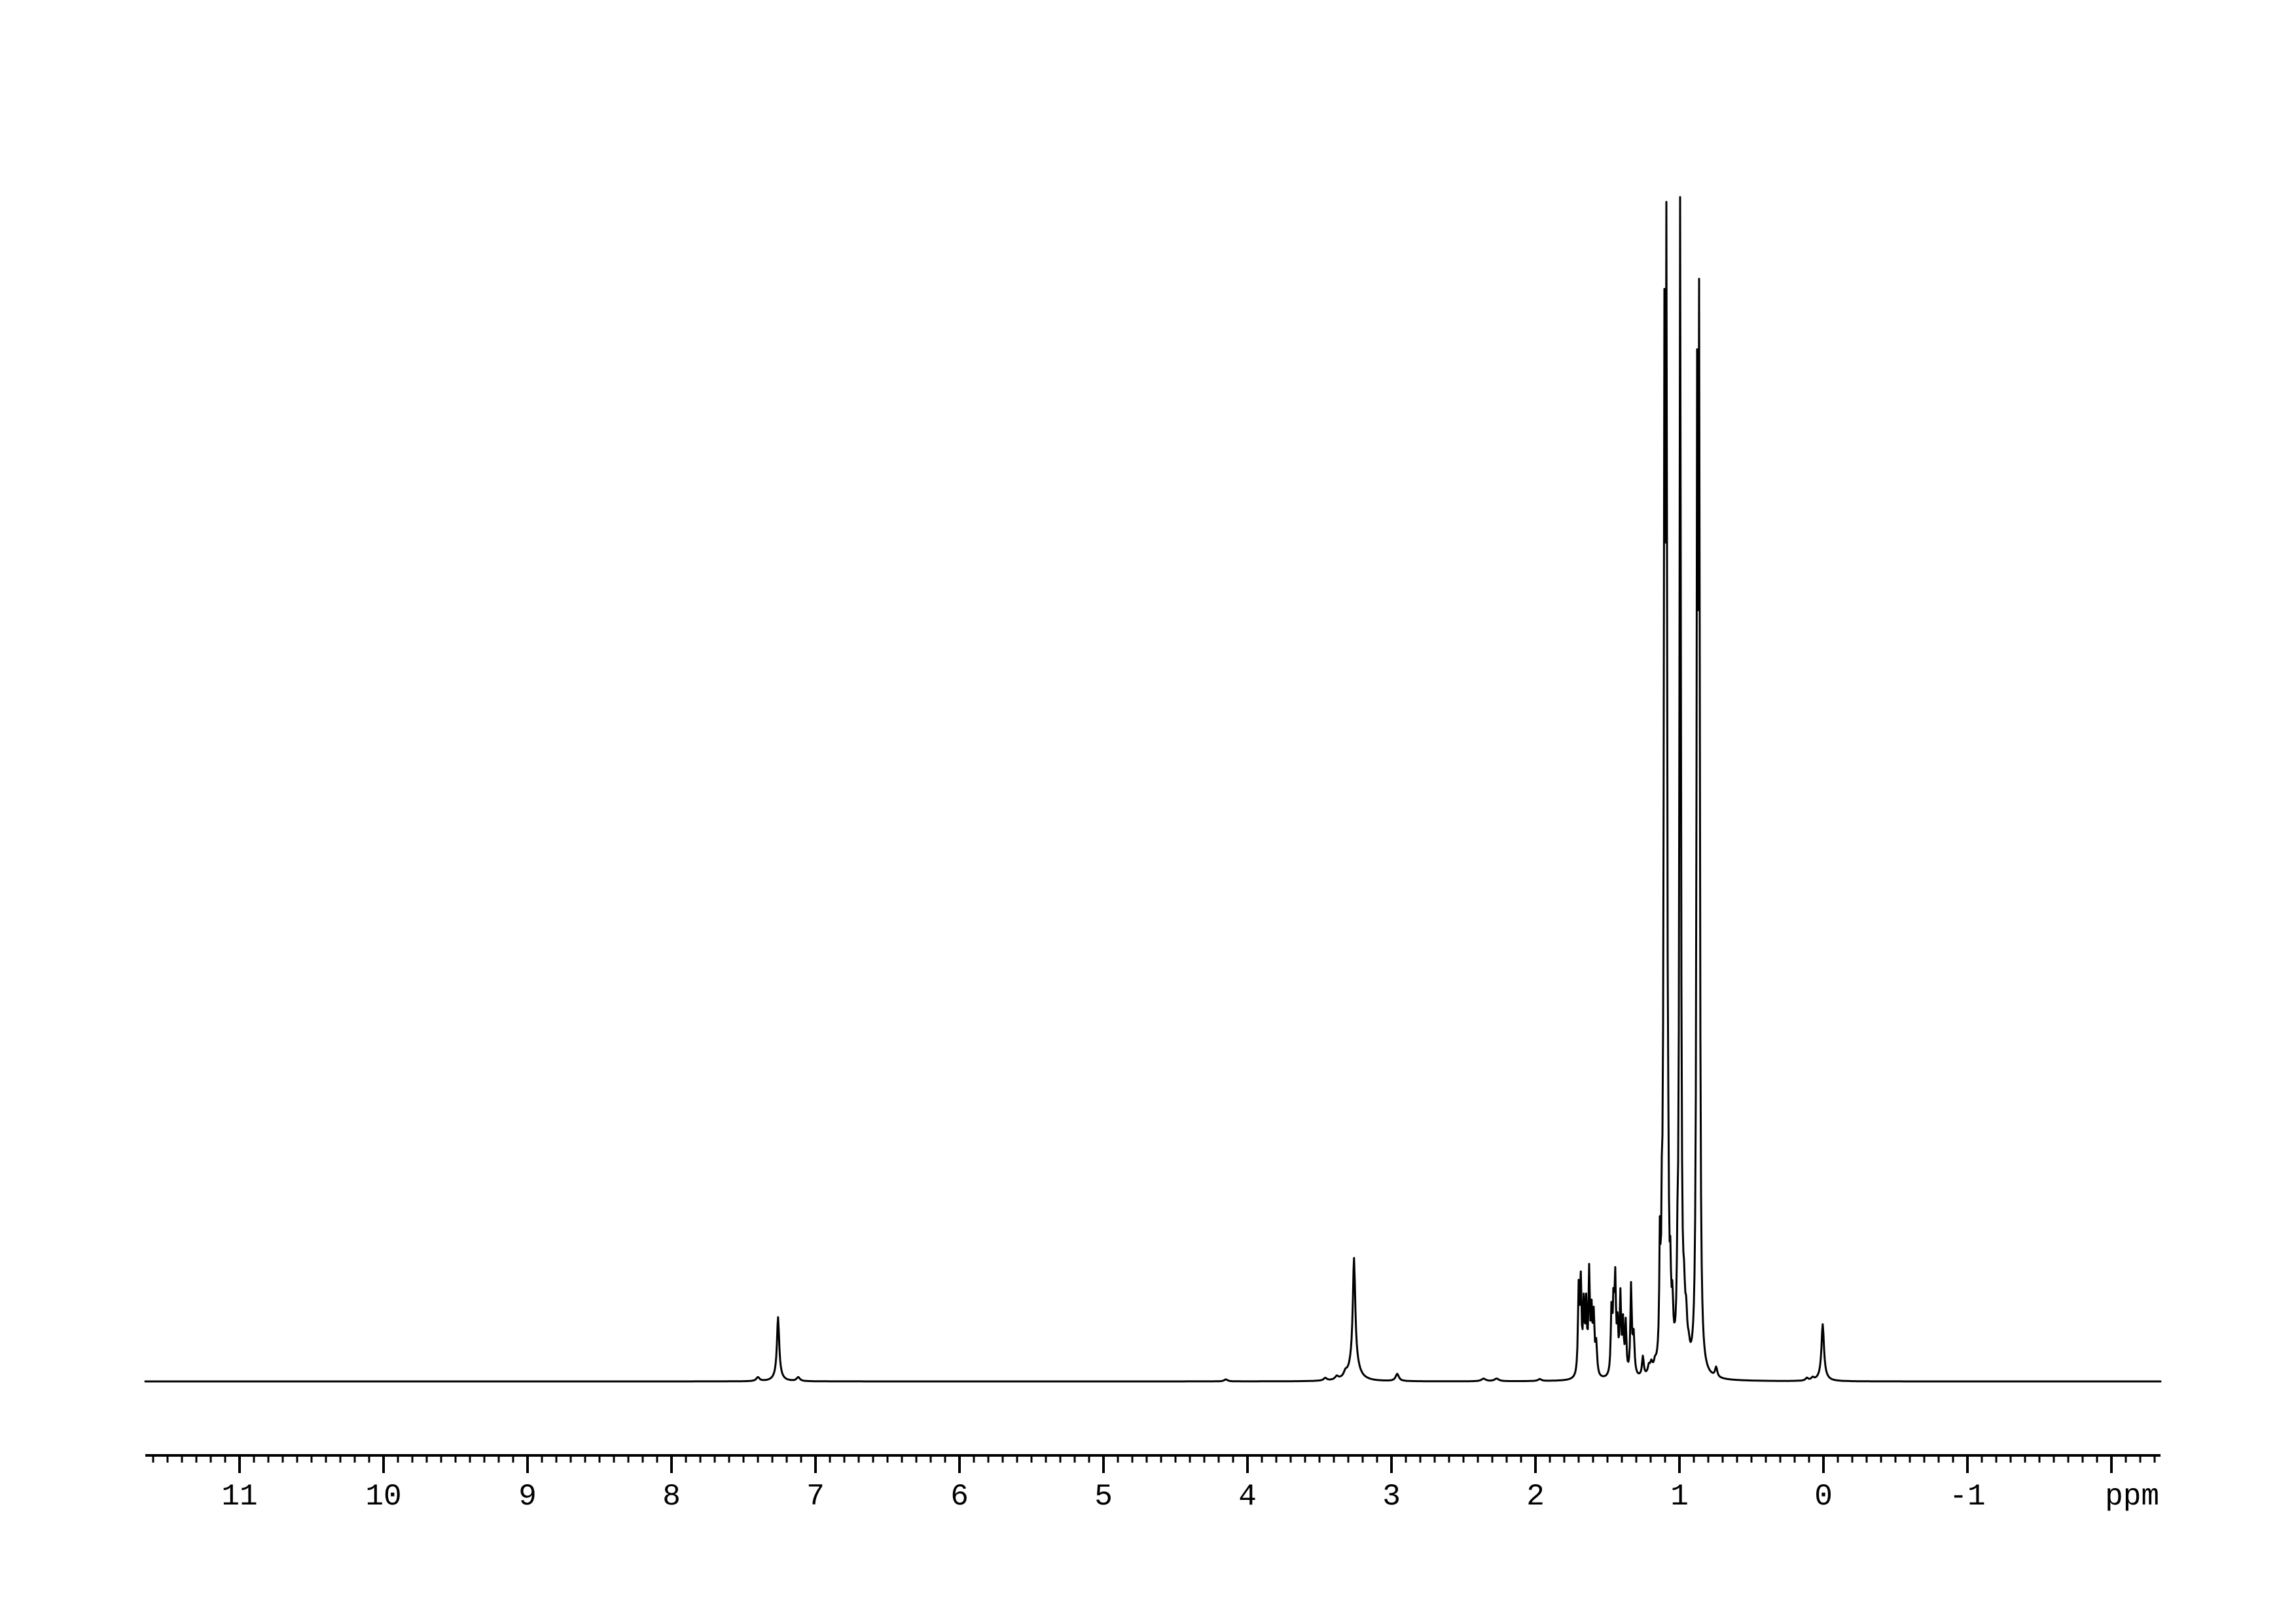 The image size is (2296, 1623). Describe the element at coordinates (1679, 1497) in the screenshot. I see `axis-tick-label: 1` at that location.